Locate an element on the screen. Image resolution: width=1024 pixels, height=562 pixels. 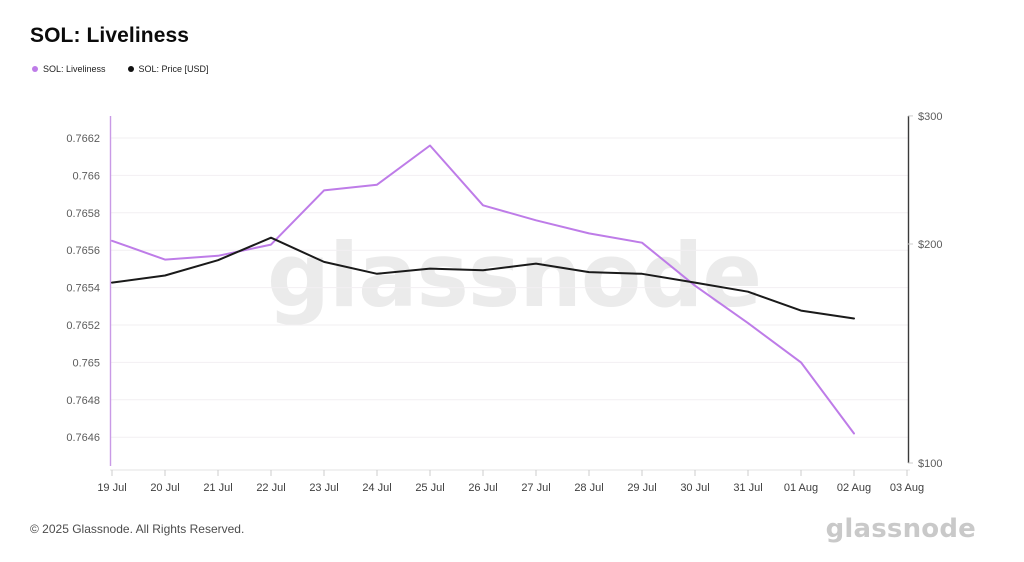
right-axis-tick-label: $100 is located at coordinates (930, 464).